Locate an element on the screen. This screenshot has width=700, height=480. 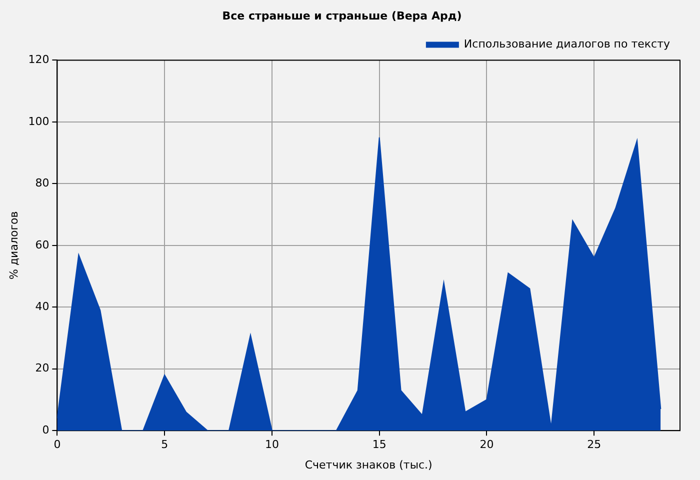
legend-label: Использование диалогов по тексту is located at coordinates (567, 44).